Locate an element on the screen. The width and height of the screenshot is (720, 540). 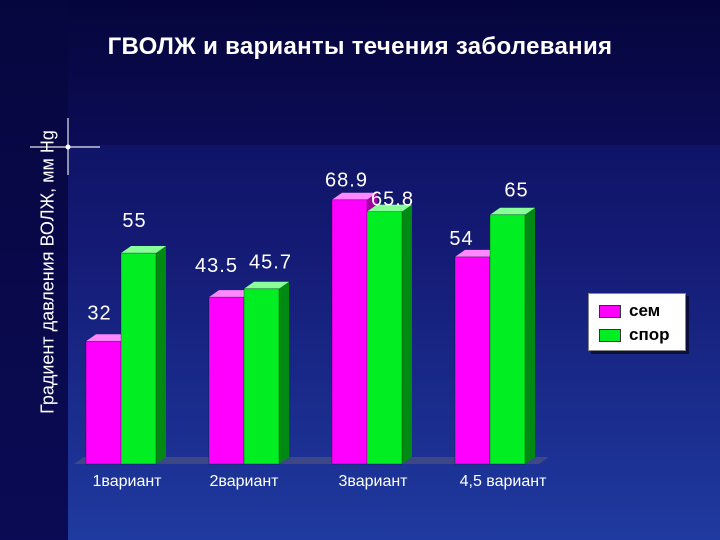
legend-item-spor: спор is located at coordinates (634, 335).